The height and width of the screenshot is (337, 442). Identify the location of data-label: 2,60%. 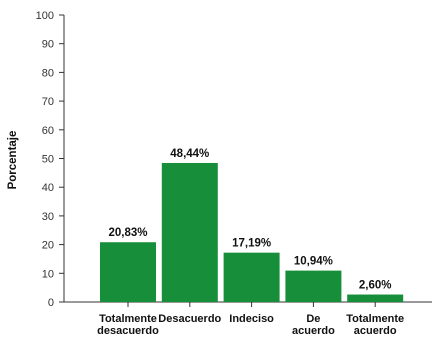
(375, 286).